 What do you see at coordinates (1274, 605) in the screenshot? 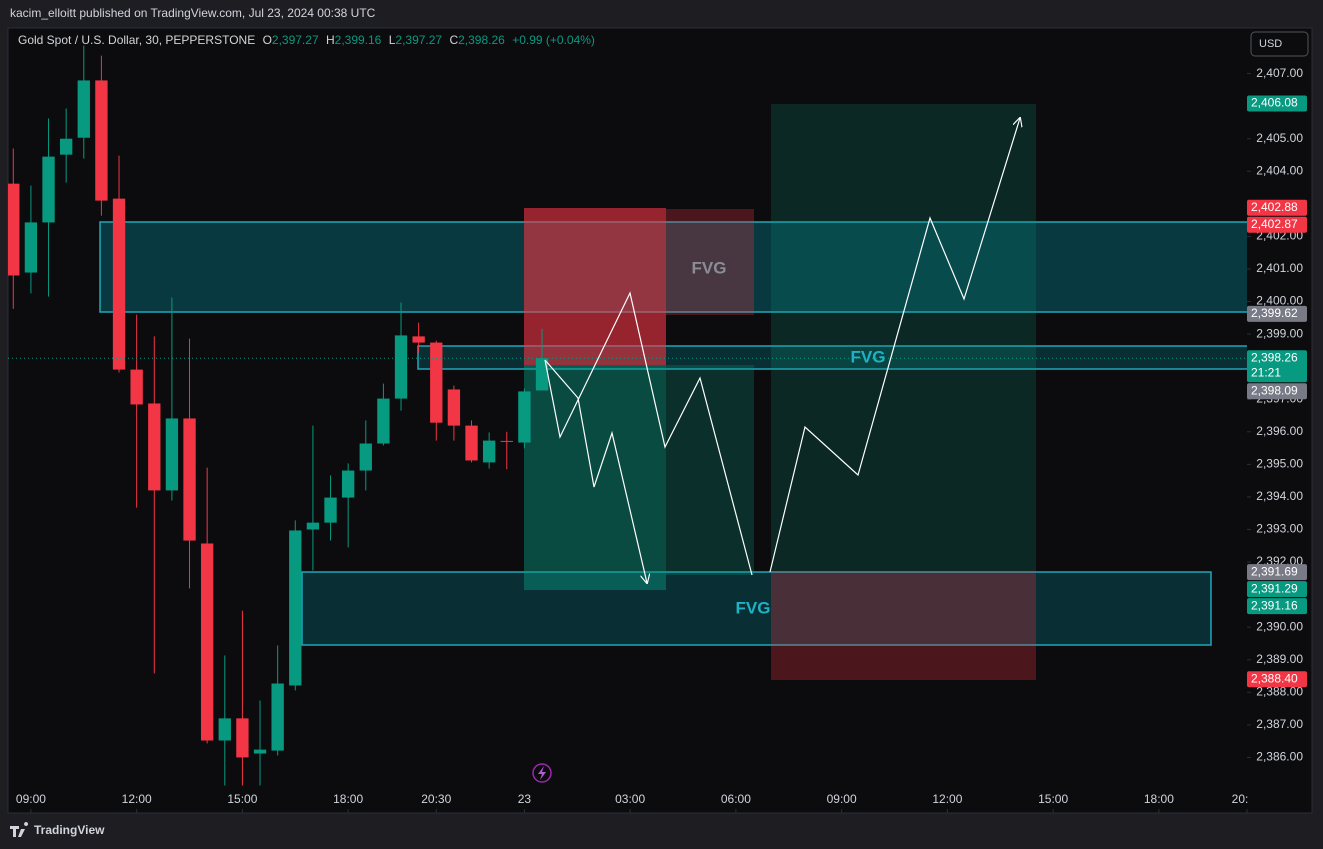
I see `price-badge-label: 2,391.16` at bounding box center [1274, 605].